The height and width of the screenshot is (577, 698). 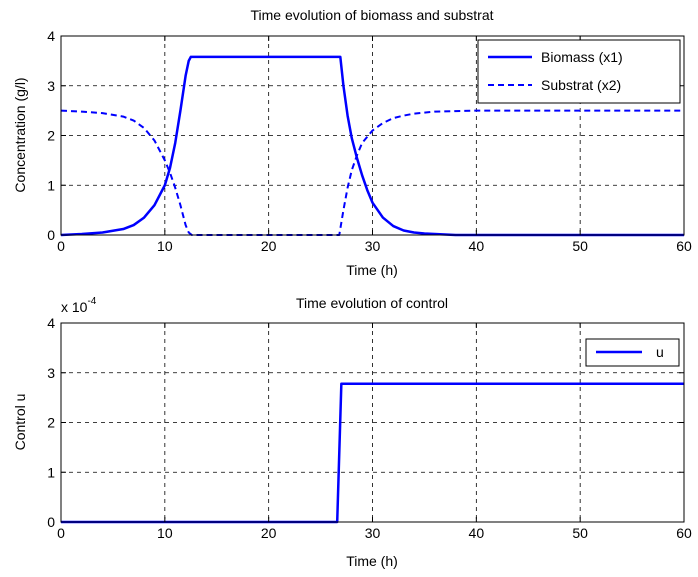 What do you see at coordinates (582, 57) in the screenshot?
I see `legend-label-biomass: Biomass (x1)` at bounding box center [582, 57].